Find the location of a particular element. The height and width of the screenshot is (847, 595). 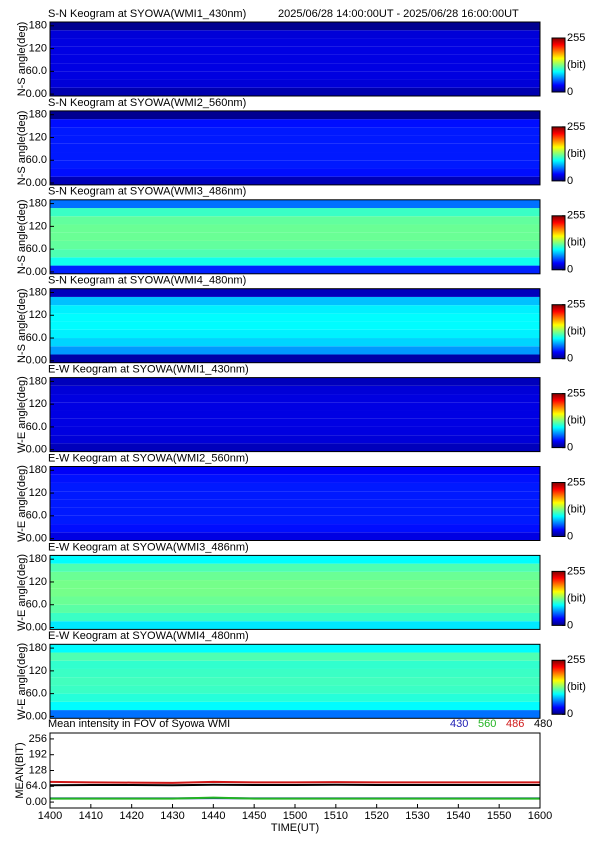

panel-title: Mean intensity in FOV of Syowa WMI is located at coordinates (139, 724).